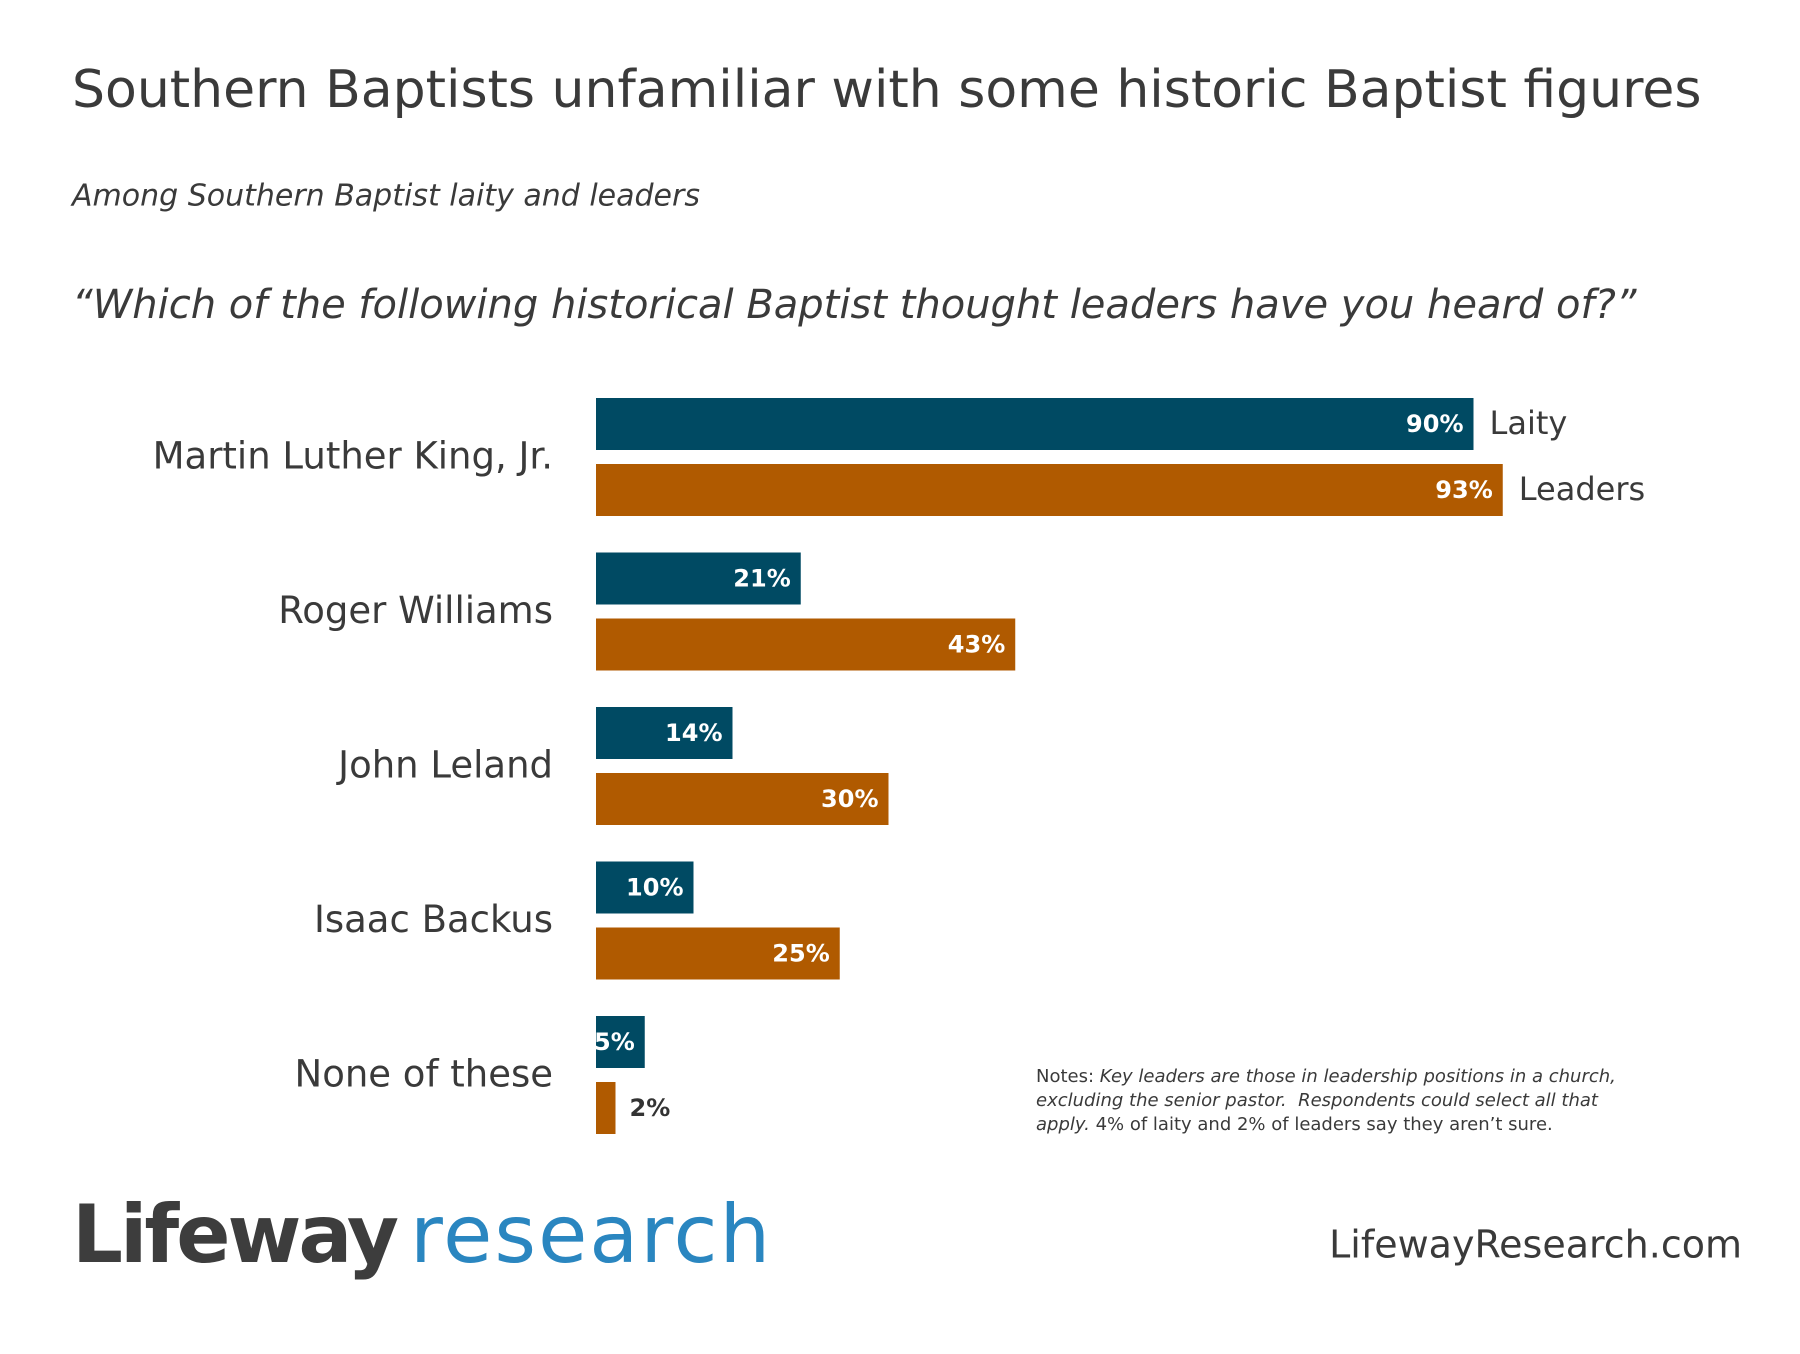  What do you see at coordinates (614, 1042) in the screenshot?
I see `value-label: 5%` at bounding box center [614, 1042].